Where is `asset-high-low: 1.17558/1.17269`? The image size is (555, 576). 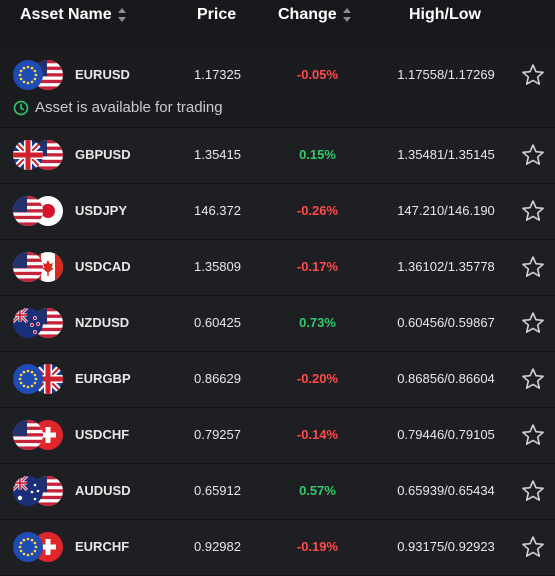 asset-high-low: 1.17558/1.17269 is located at coordinates (446, 74).